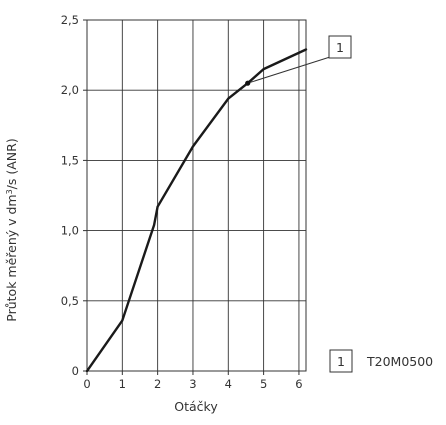 The width and height of the screenshot is (446, 425). Describe the element at coordinates (86, 384) in the screenshot. I see `x-tick-label-0: 0` at that location.